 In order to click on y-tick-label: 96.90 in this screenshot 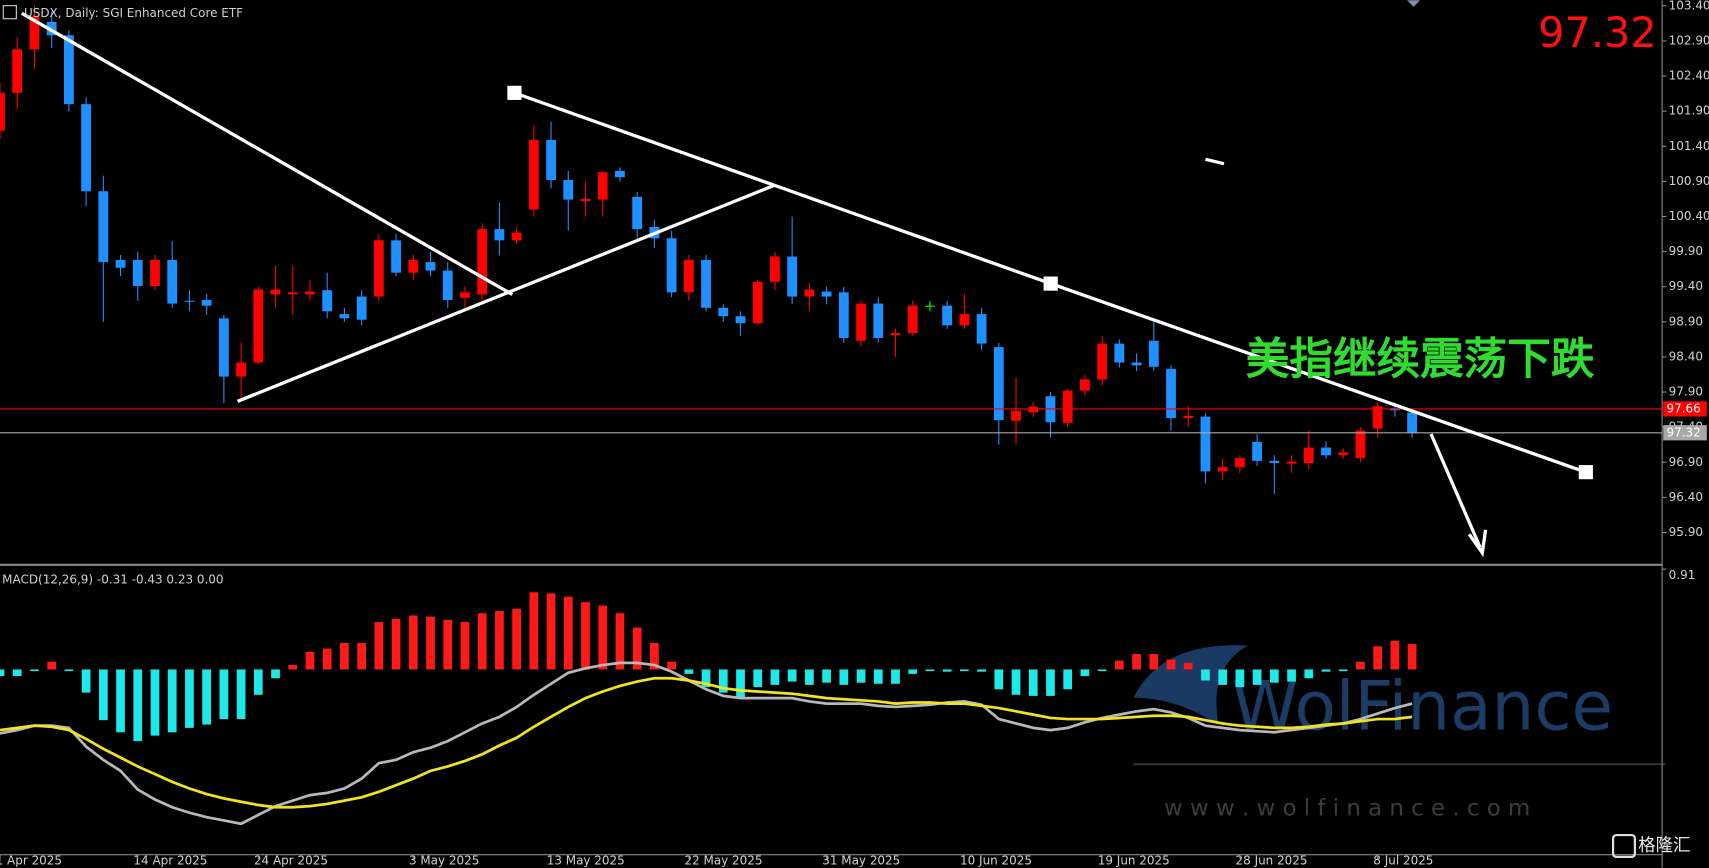, I will do `click(1686, 462)`.